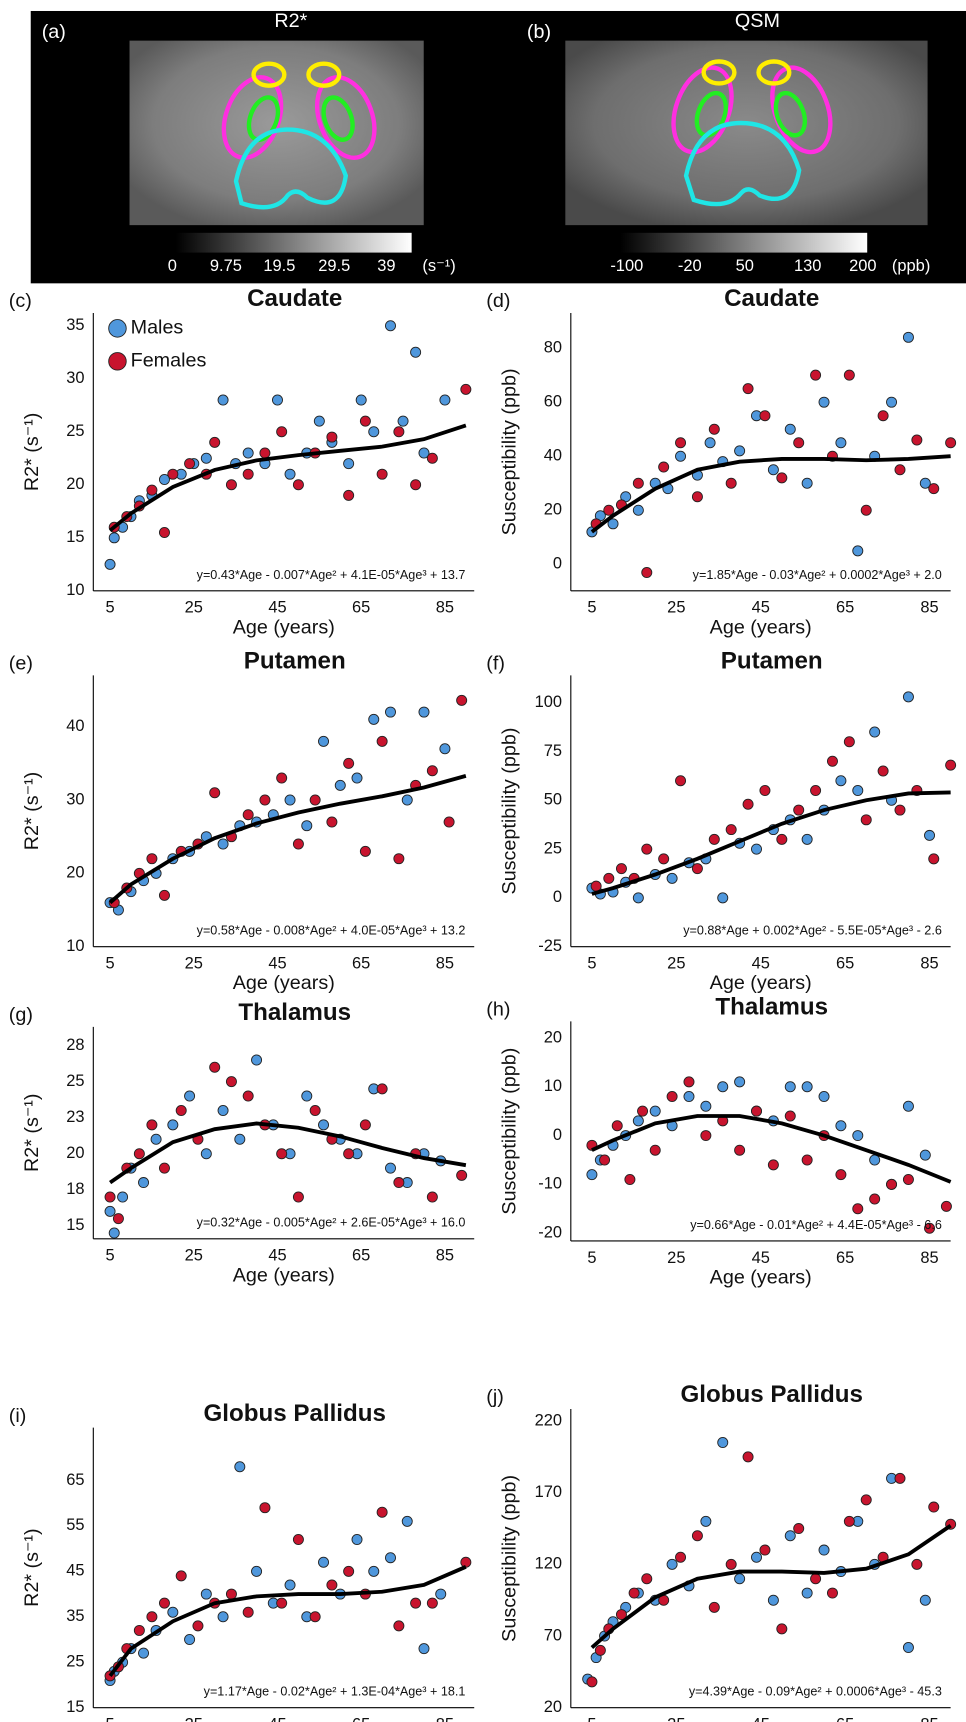  What do you see at coordinates (548, 702) in the screenshot?
I see `y-tick-label: 100` at bounding box center [548, 702].